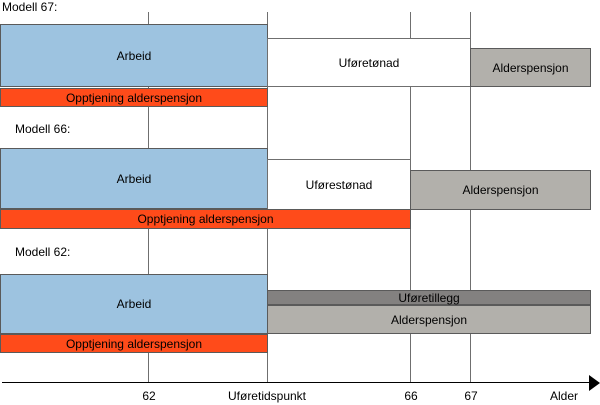 Image resolution: width=600 pixels, height=405 pixels. I want to click on model-62-uforetillegg-bar: Uføretillegg, so click(429, 297).